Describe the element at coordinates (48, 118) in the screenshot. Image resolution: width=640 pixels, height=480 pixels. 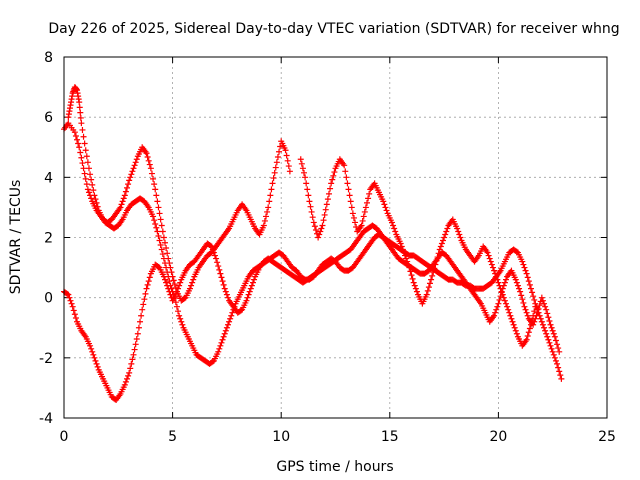
I see `y-tick-label: 6` at that location.